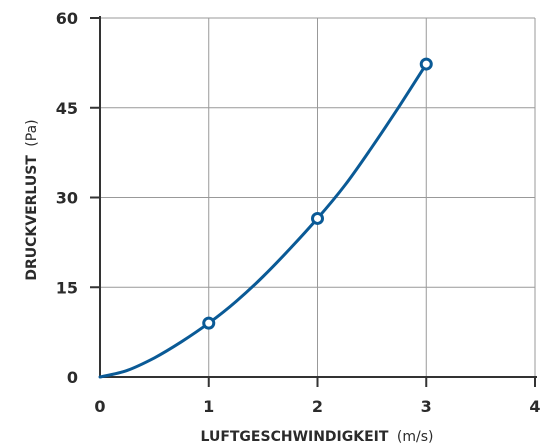 This screenshot has height=447, width=553. What do you see at coordinates (295, 437) in the screenshot?
I see `x-axis-title-main: LUFTGESCHWINDIGKEIT` at bounding box center [295, 437].